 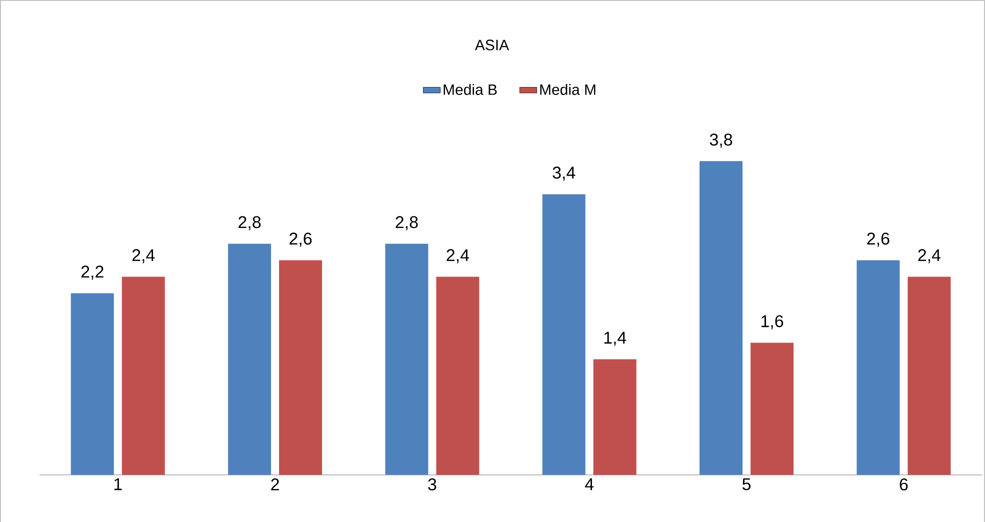 What do you see at coordinates (275, 484) in the screenshot?
I see `x-tick-label: 2` at bounding box center [275, 484].